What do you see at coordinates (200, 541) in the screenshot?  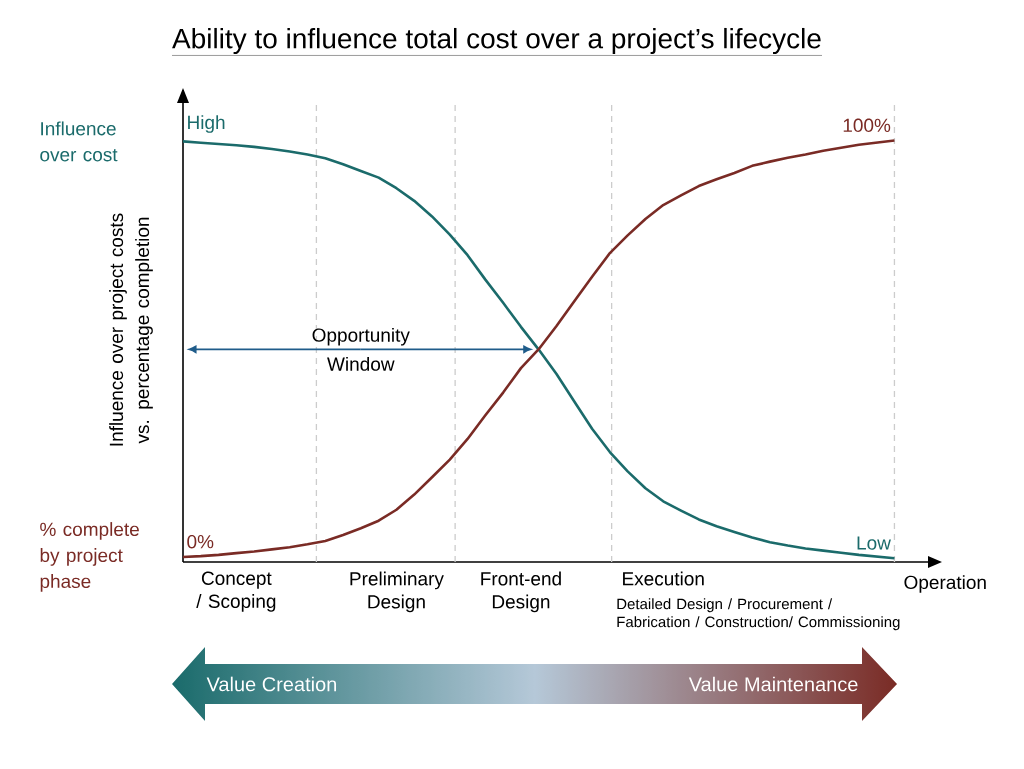 I see `annotation: 0%` at bounding box center [200, 541].